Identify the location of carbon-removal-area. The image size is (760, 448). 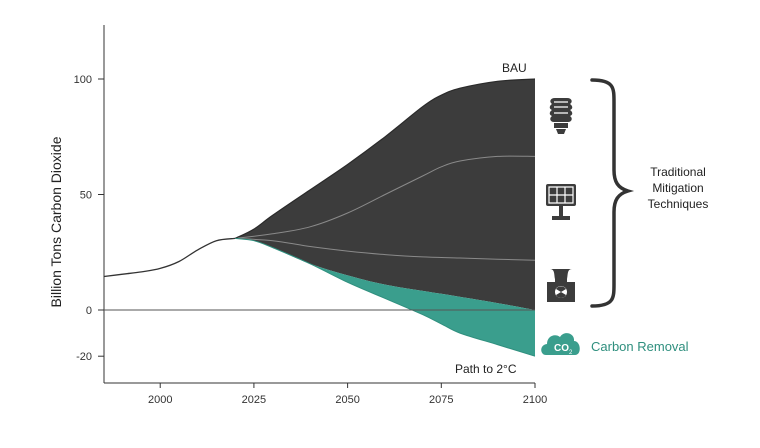
(385, 297).